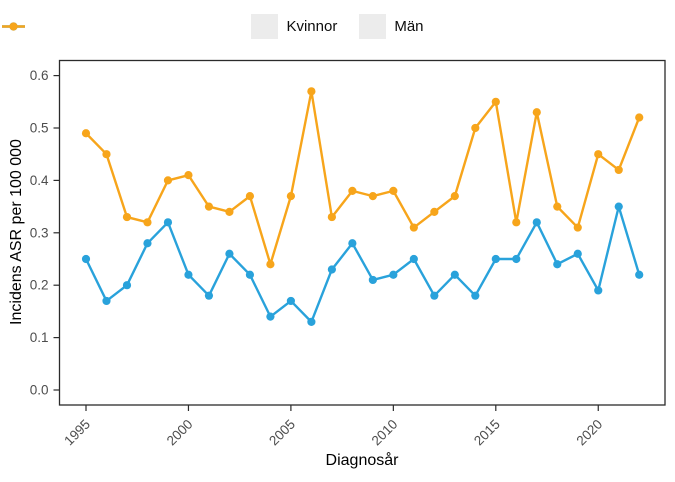  Describe the element at coordinates (333, 426) in the screenshot. I see `x-axis: 1995 2000 2005 2010 2015 2020` at that location.